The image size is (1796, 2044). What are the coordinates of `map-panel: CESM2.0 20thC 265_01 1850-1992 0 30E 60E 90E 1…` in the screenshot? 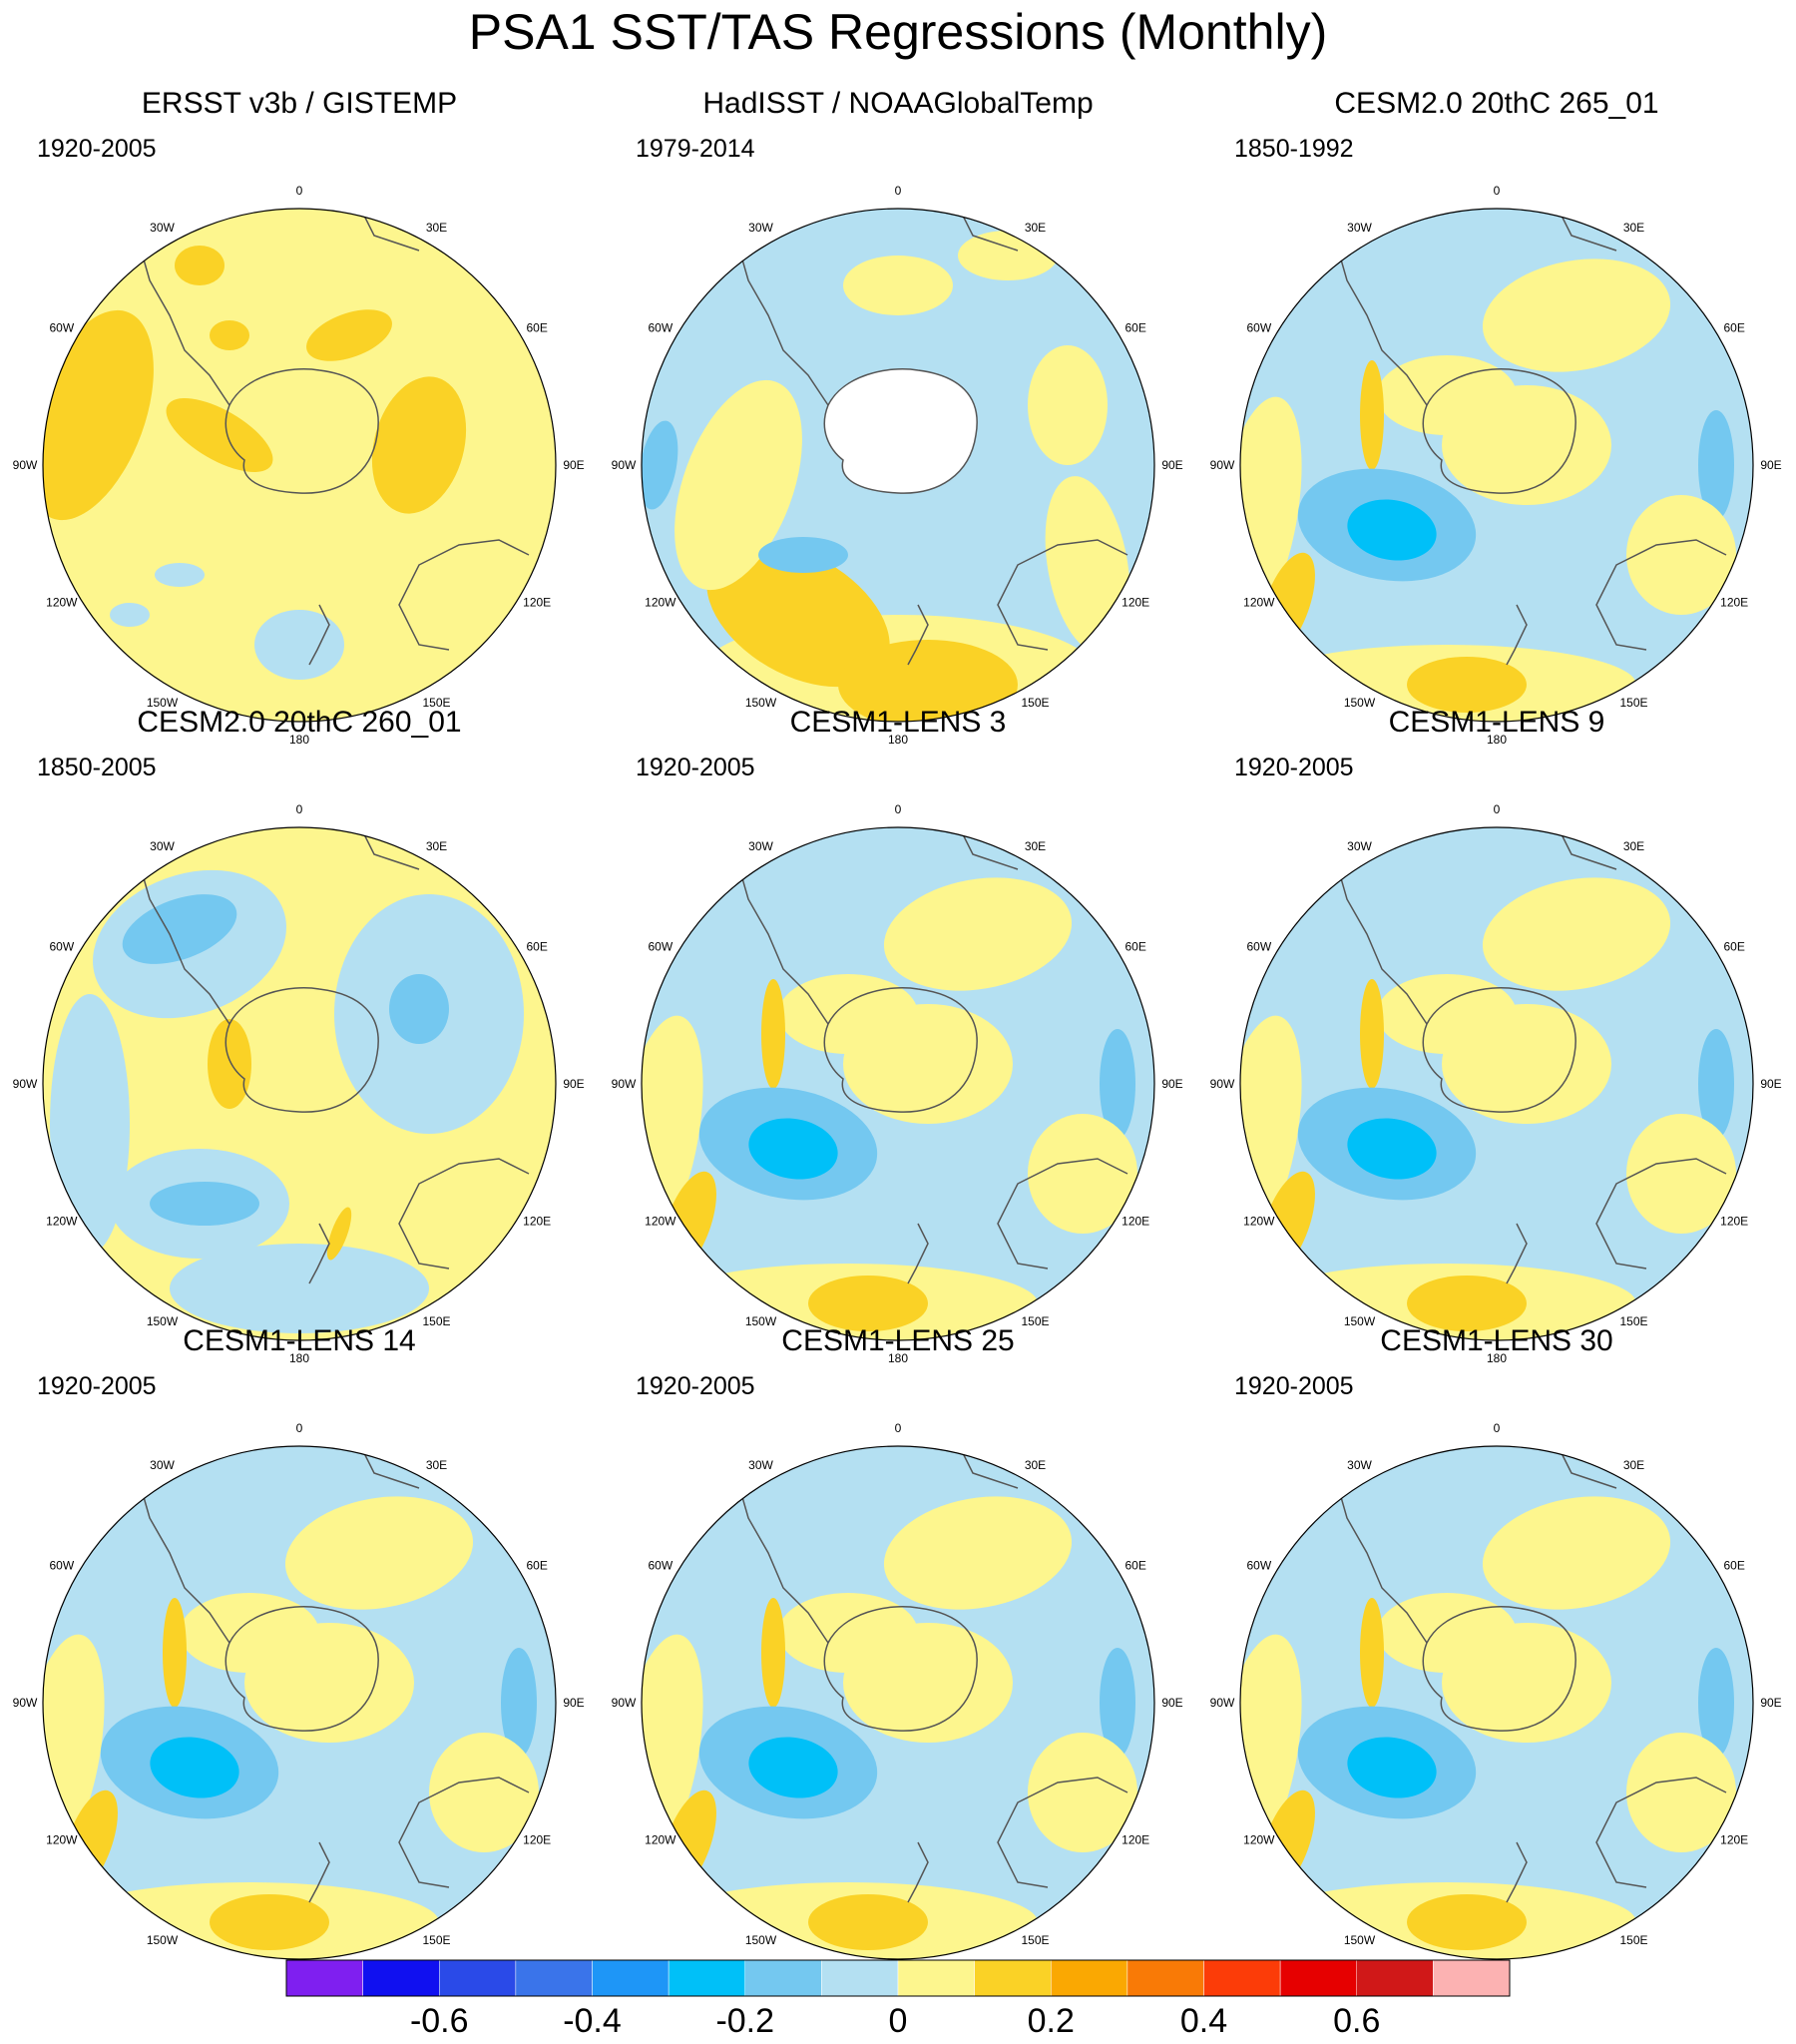 It's located at (1496, 416).